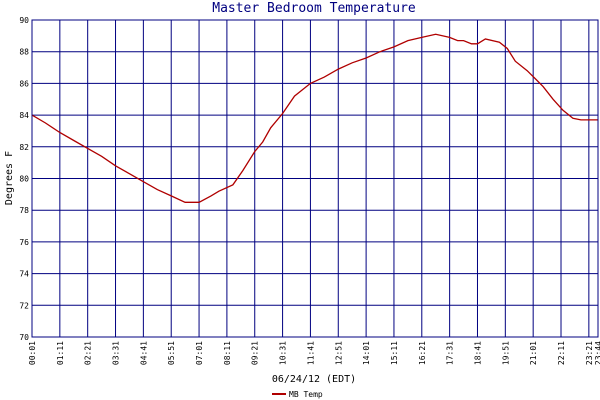 The width and height of the screenshot is (600, 400). Describe the element at coordinates (24, 210) in the screenshot. I see `y-tick-label: 78` at that location.